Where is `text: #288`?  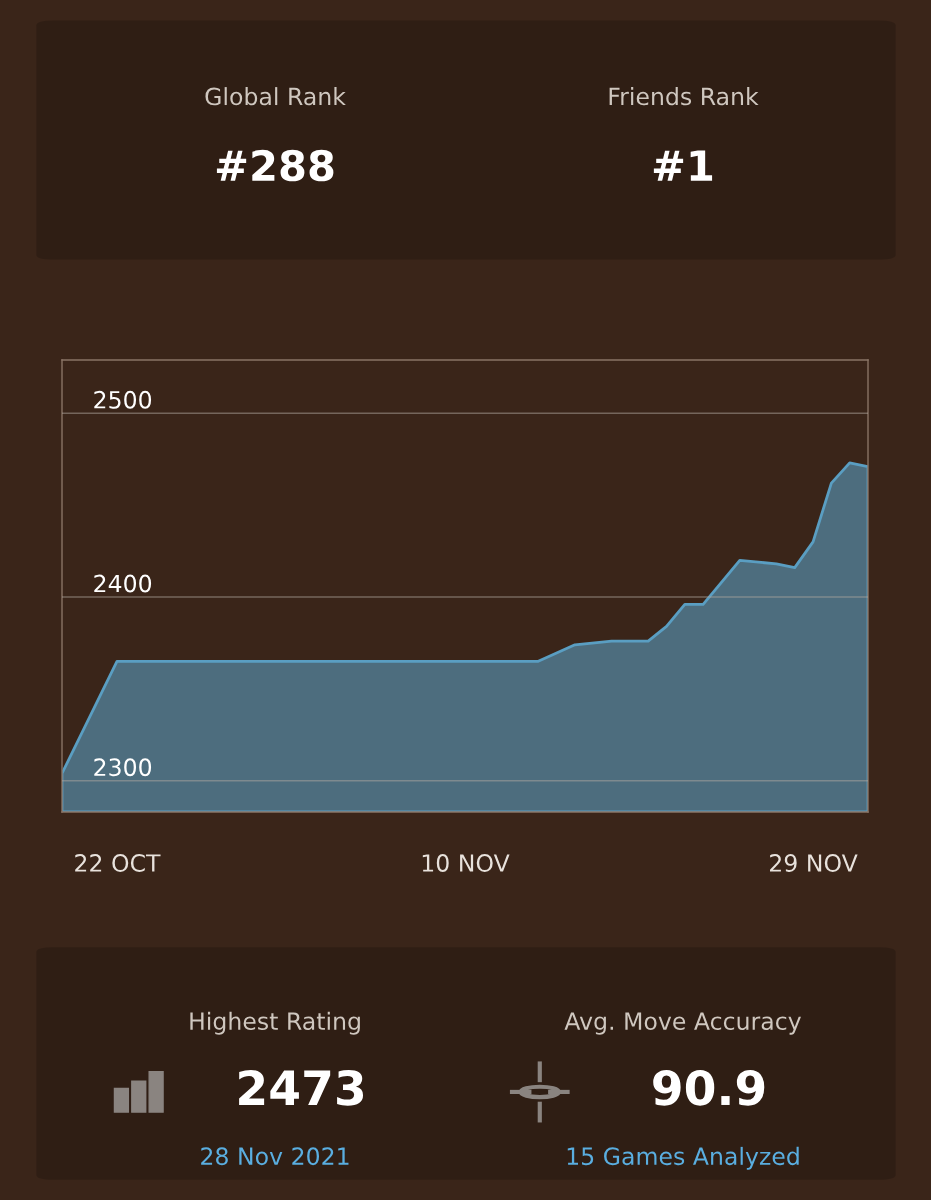
text: #288 is located at coordinates (275, 165).